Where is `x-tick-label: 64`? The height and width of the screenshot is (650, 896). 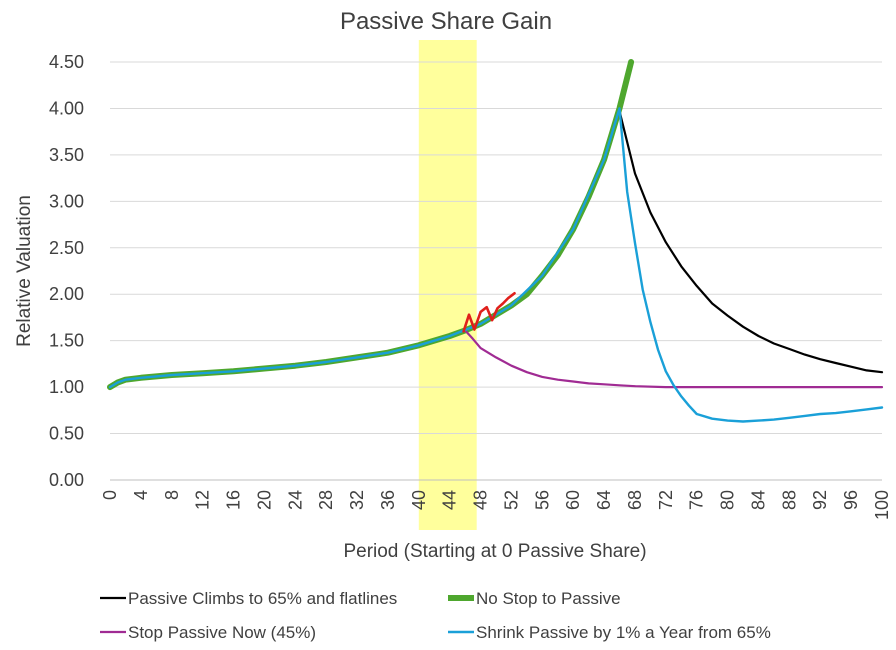
x-tick-label: 64 is located at coordinates (604, 500).